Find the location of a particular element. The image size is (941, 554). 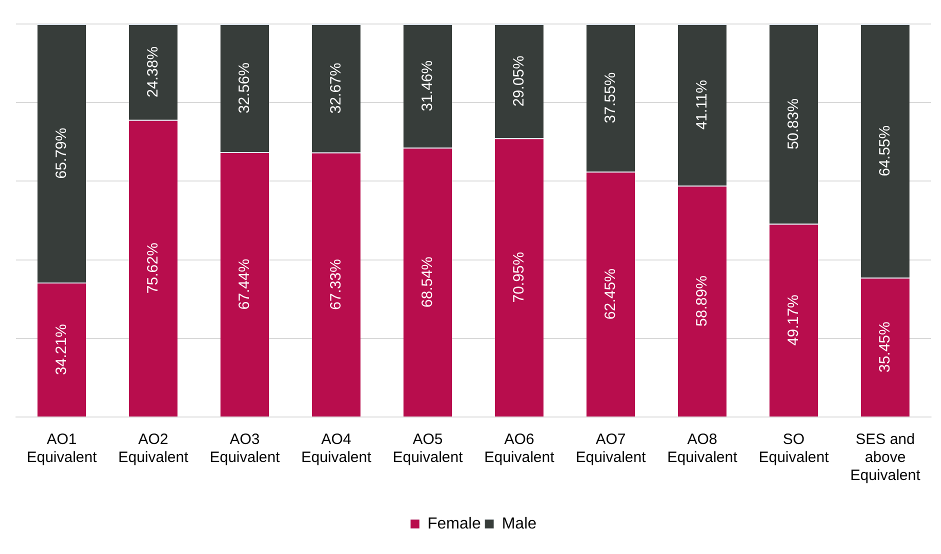

x-tick-label: AO4 Equivalent is located at coordinates (336, 448).